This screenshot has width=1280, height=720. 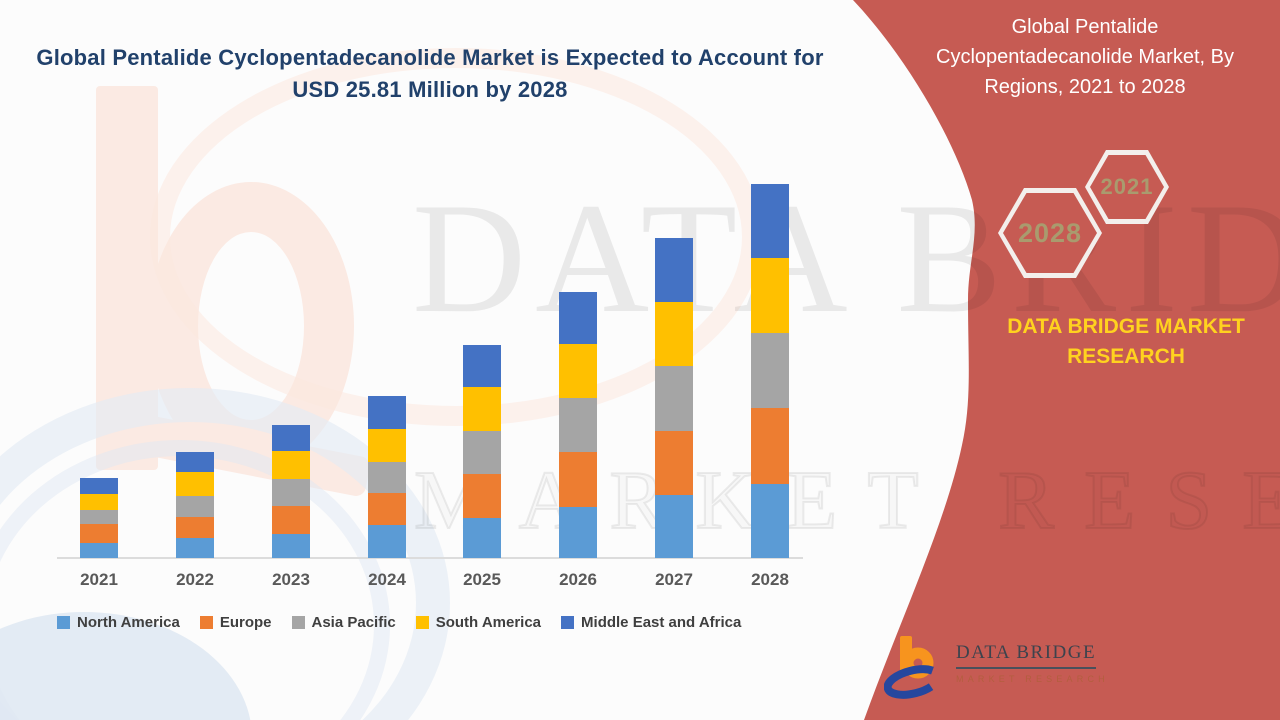 I want to click on bar-2025, so click(x=482, y=451).